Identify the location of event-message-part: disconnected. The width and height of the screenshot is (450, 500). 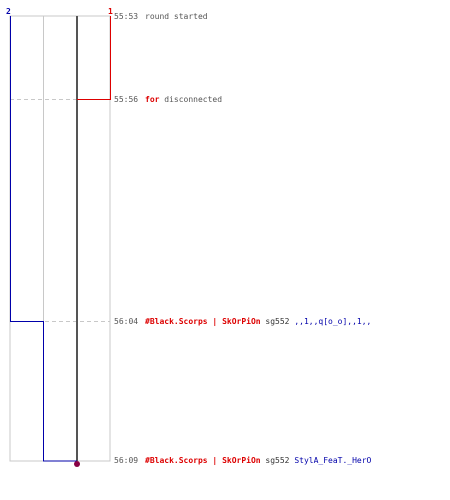
(190, 99).